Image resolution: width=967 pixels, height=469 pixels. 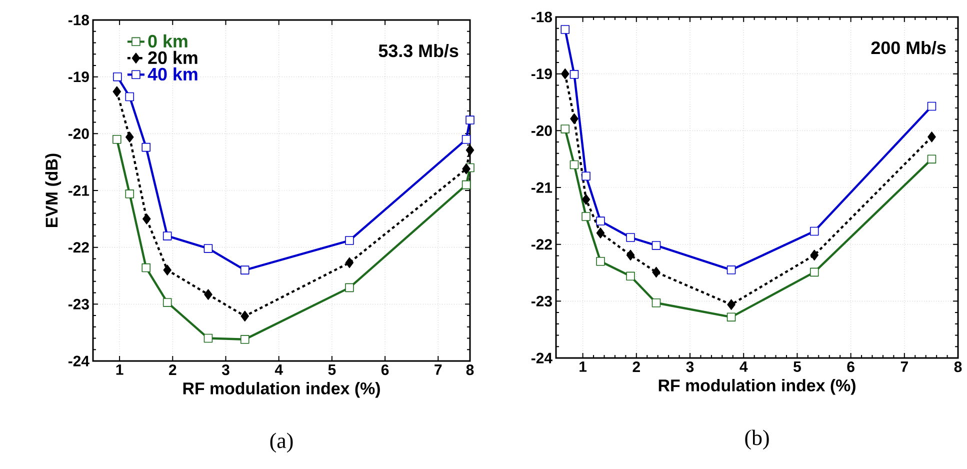 What do you see at coordinates (173, 57) in the screenshot?
I see `legend-label: 20 km` at bounding box center [173, 57].